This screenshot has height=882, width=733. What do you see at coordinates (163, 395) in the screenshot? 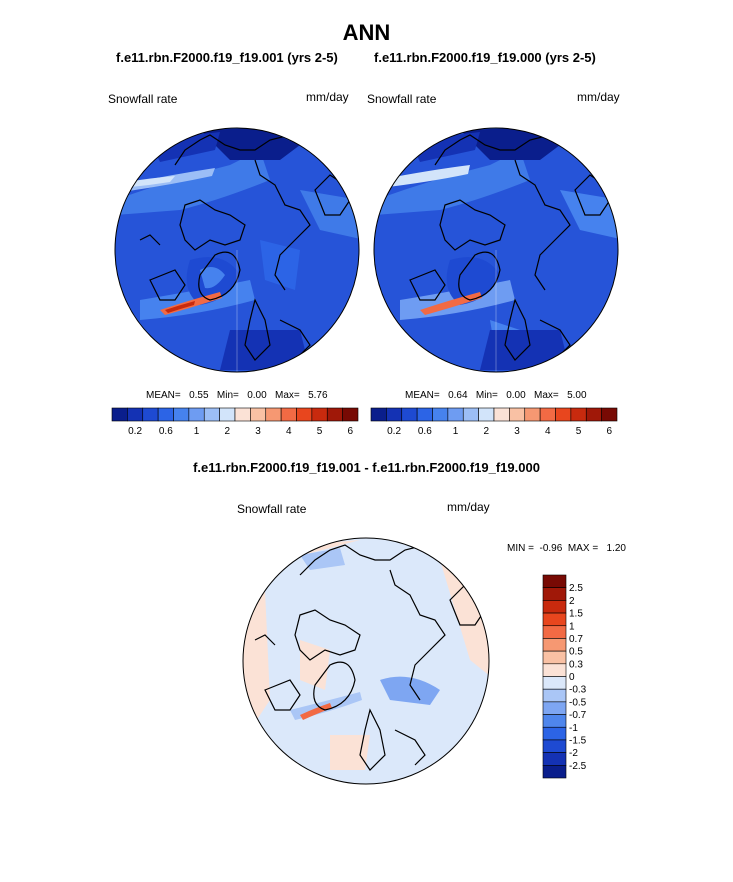
I see `left-mean-label: MEAN=` at bounding box center [163, 395].